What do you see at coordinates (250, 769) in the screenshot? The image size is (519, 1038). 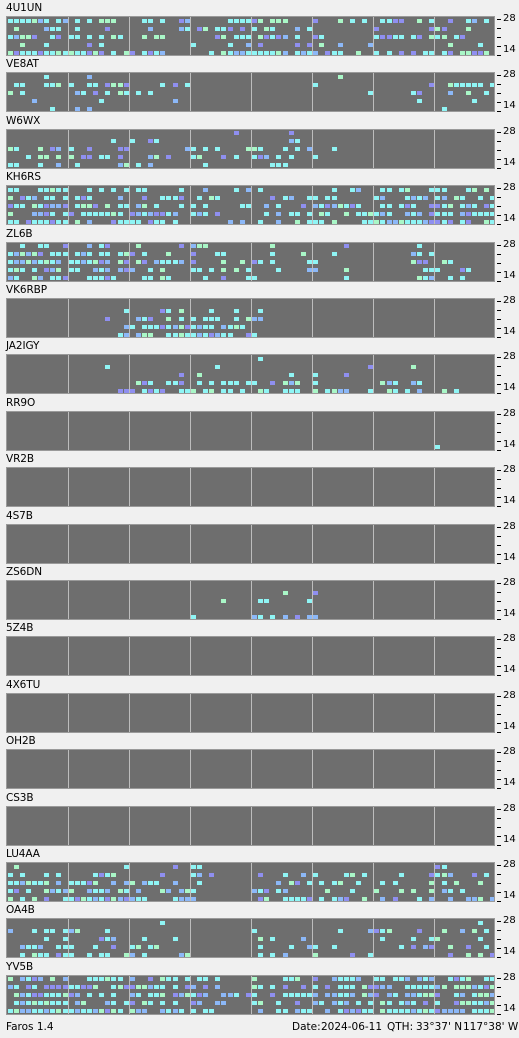 I see `band-activity-grid` at bounding box center [250, 769].